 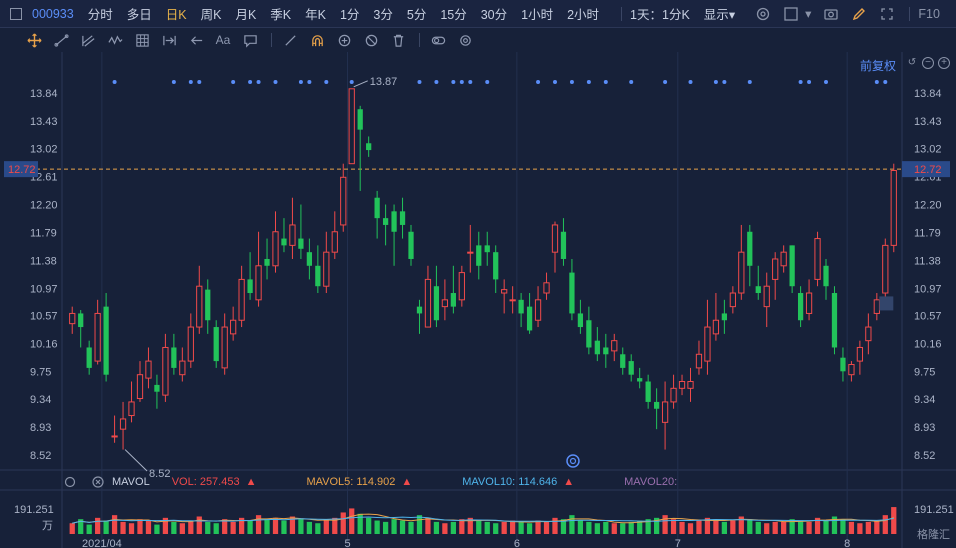 What do you see at coordinates (383, 15) in the screenshot?
I see `tab-3min: 3分` at bounding box center [383, 15].